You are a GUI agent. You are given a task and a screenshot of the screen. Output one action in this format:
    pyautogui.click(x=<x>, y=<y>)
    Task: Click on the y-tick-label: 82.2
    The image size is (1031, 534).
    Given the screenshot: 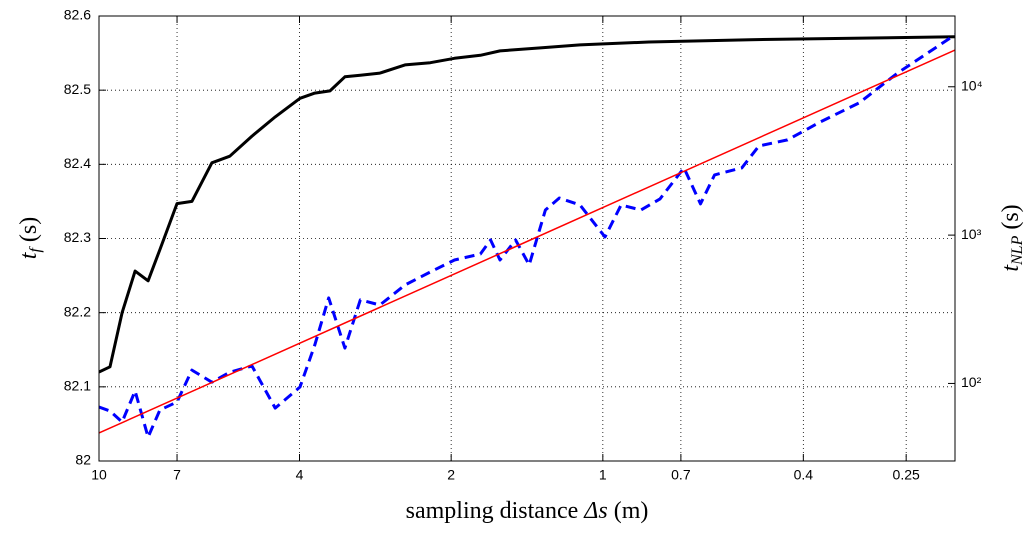 What is the action you would take?
    pyautogui.click(x=77, y=311)
    